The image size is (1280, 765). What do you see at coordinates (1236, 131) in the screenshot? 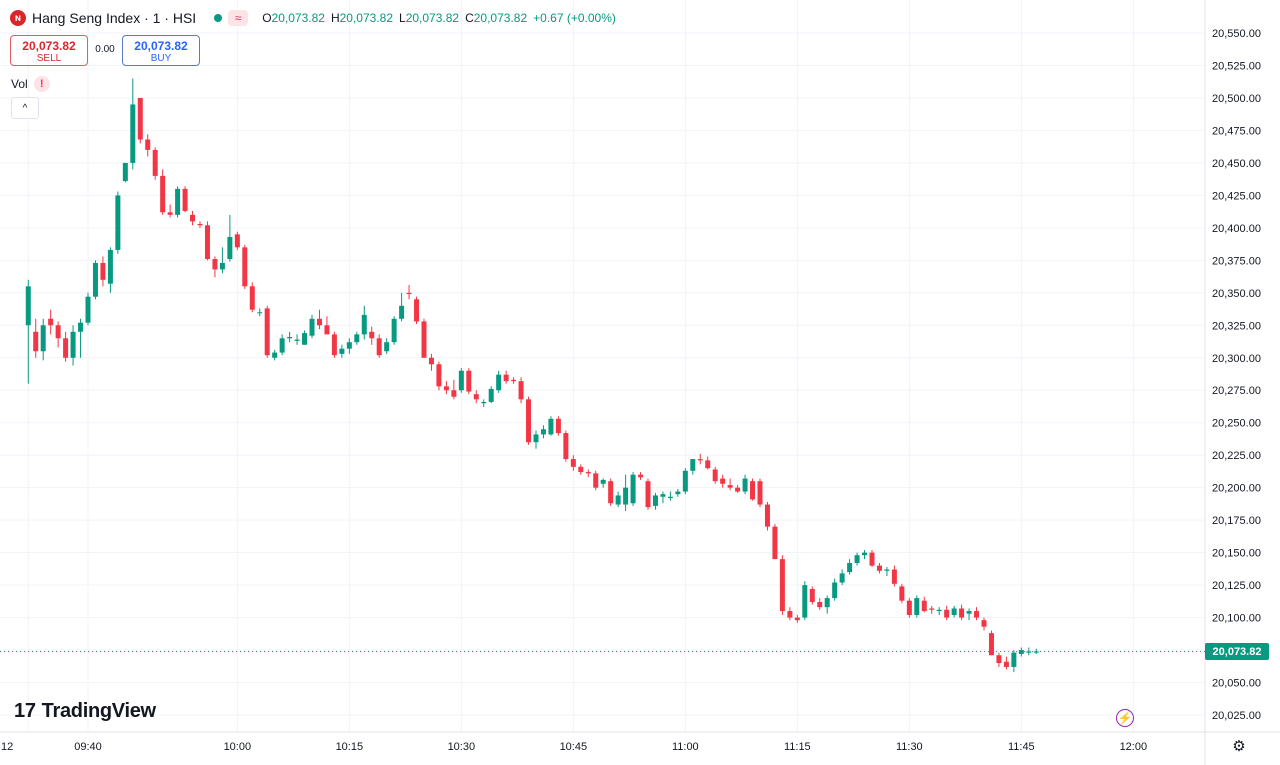
I see `price-tick-label: 20,475.00` at bounding box center [1236, 131].